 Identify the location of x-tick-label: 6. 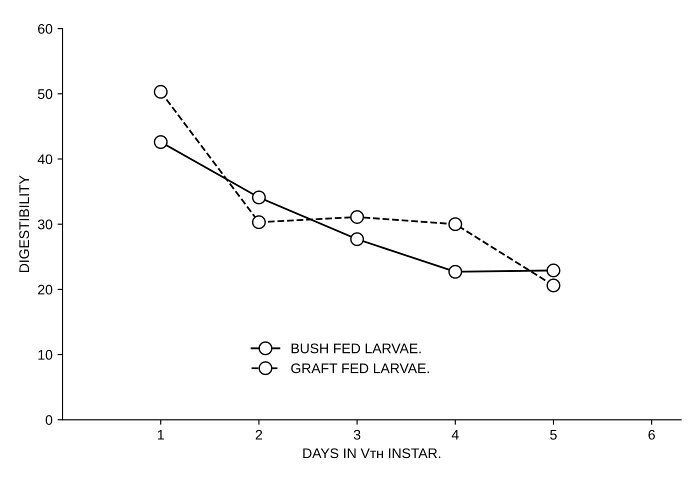
(651, 435).